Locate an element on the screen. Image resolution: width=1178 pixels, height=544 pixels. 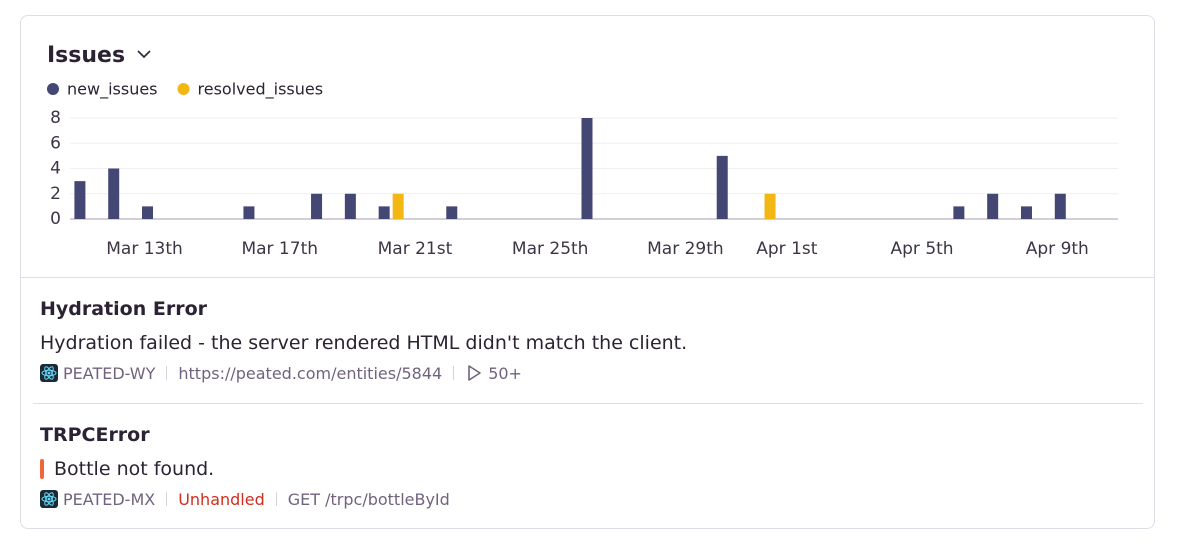
issue-meta: PEATED-MX Unhandled GET /trpc/bottleById is located at coordinates (590, 499).